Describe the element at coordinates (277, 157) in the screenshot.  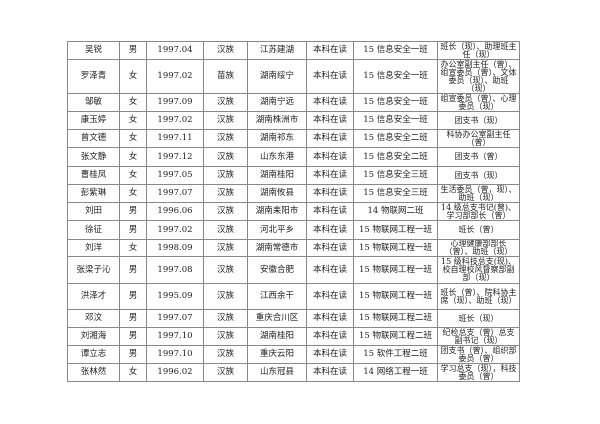
I see `cell-hometown: 山东东港` at that location.